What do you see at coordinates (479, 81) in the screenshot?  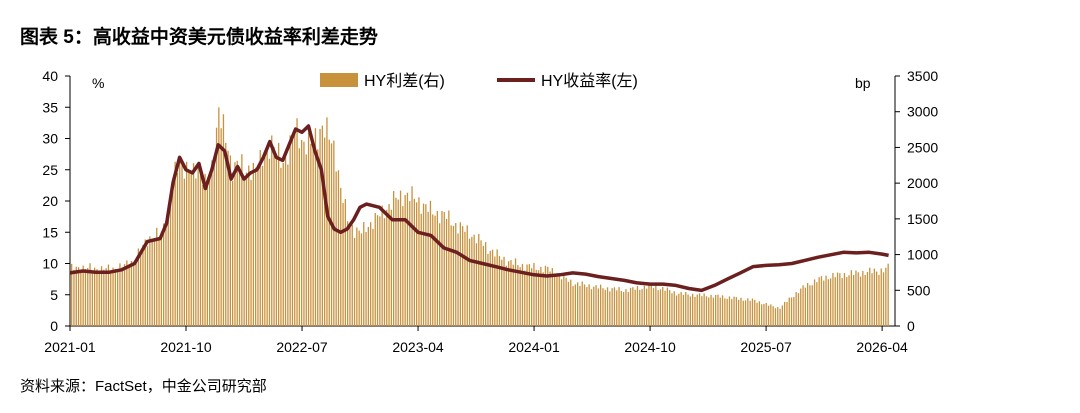 I see `legend: HY利差(右) HY收益率(左)` at bounding box center [479, 81].